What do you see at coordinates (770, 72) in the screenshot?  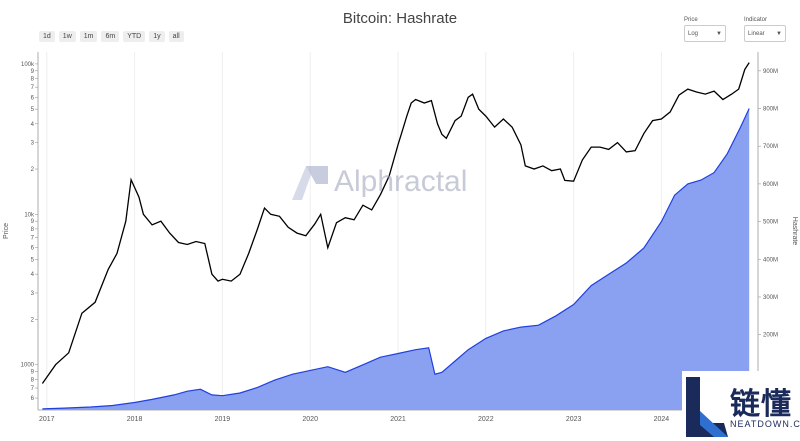 I see `y-right-tick-label: 900M` at bounding box center [770, 72].